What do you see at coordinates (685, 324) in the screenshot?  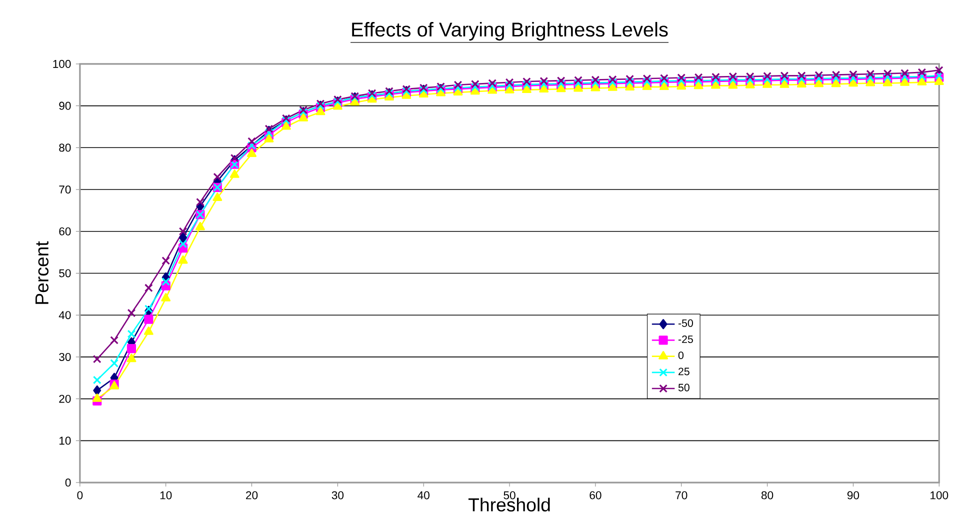 I see `legend-label: -50` at bounding box center [685, 324].